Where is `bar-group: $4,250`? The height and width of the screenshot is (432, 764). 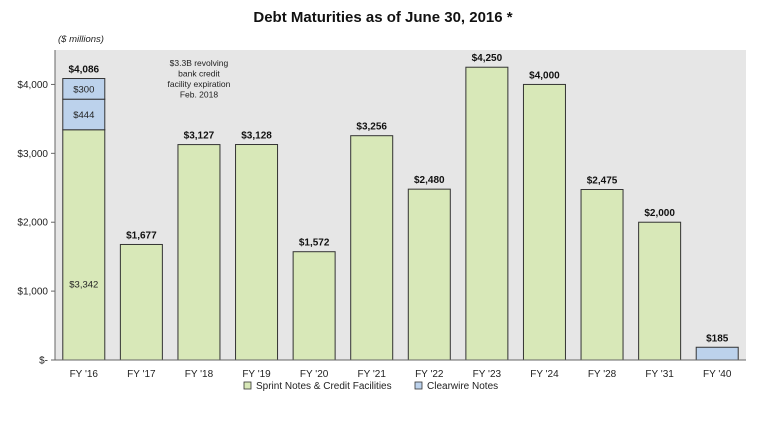
bar-group: $4,250 is located at coordinates (487, 207).